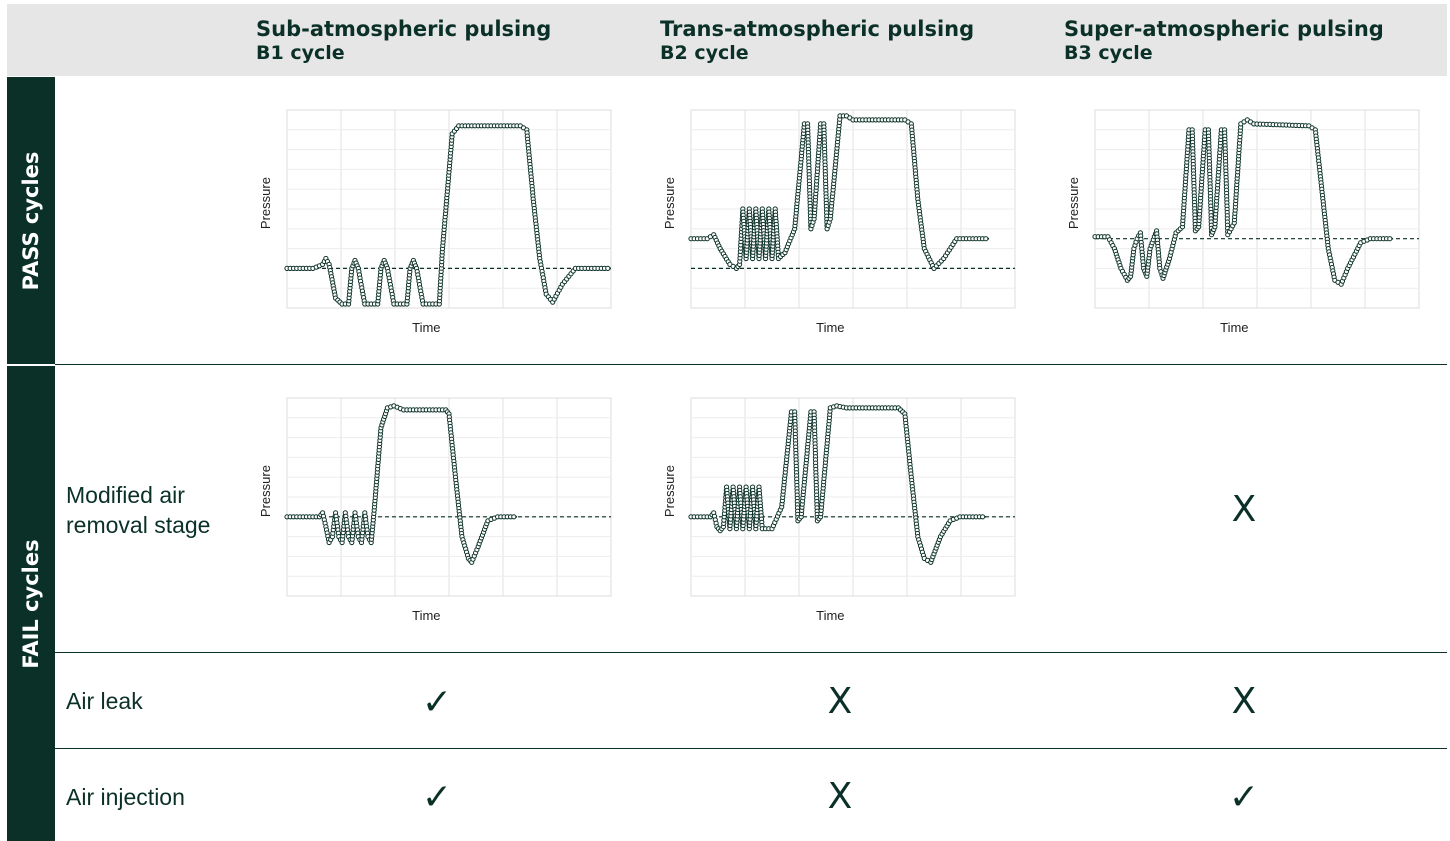  I want to click on column-subtitle-b1: B1 cycle, so click(300, 53).